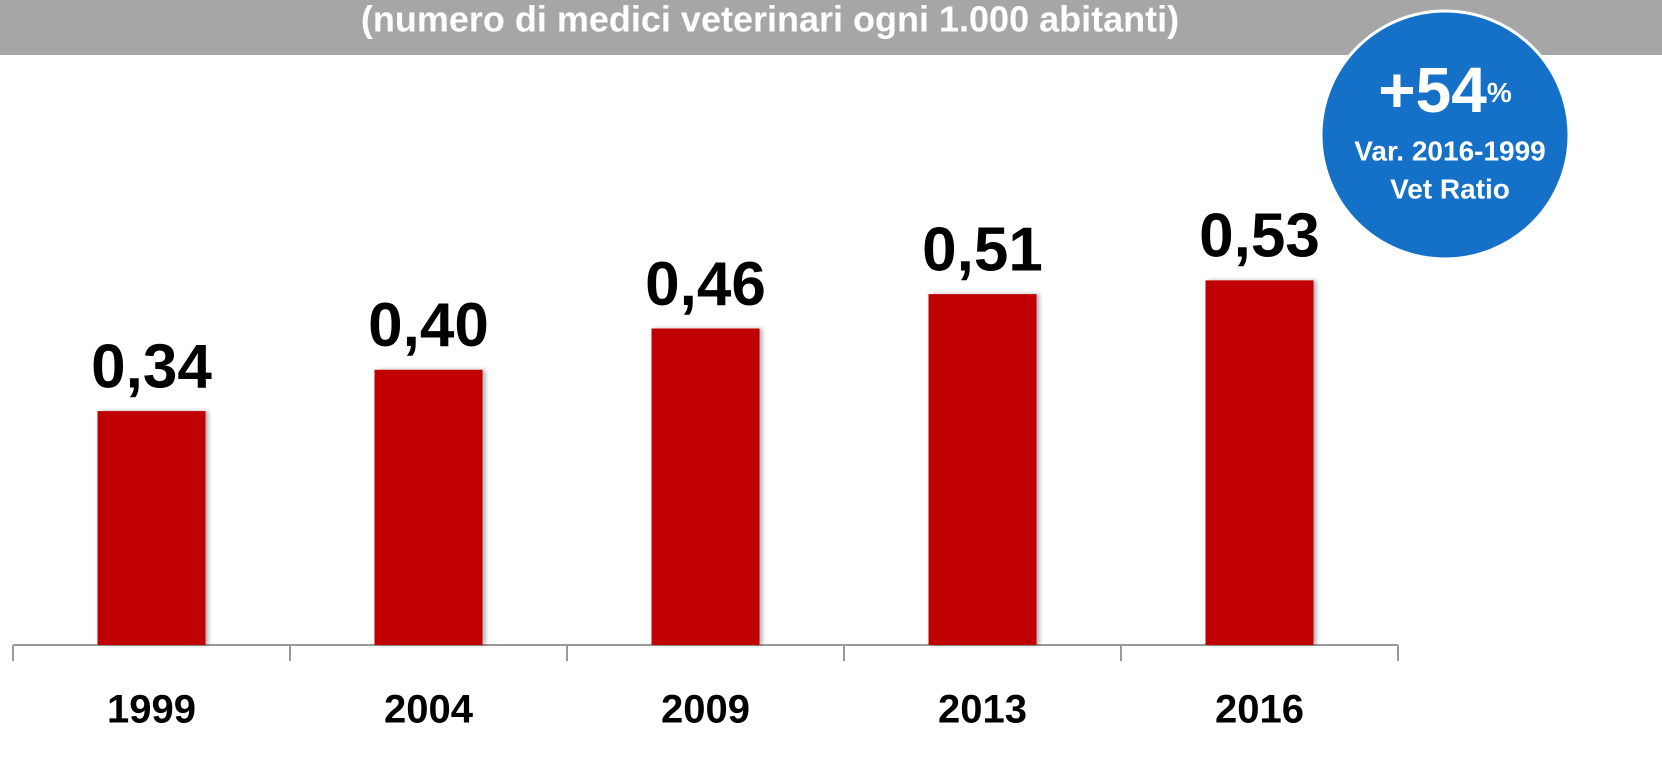 The height and width of the screenshot is (778, 1662). I want to click on x-tick-label: 1999, so click(151, 710).